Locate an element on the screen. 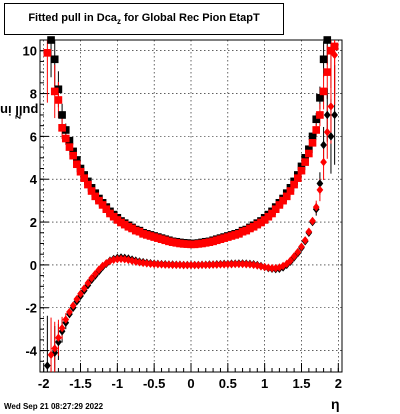 This screenshot has width=400, height=414. x-tick-label: 0.5 is located at coordinates (228, 383).